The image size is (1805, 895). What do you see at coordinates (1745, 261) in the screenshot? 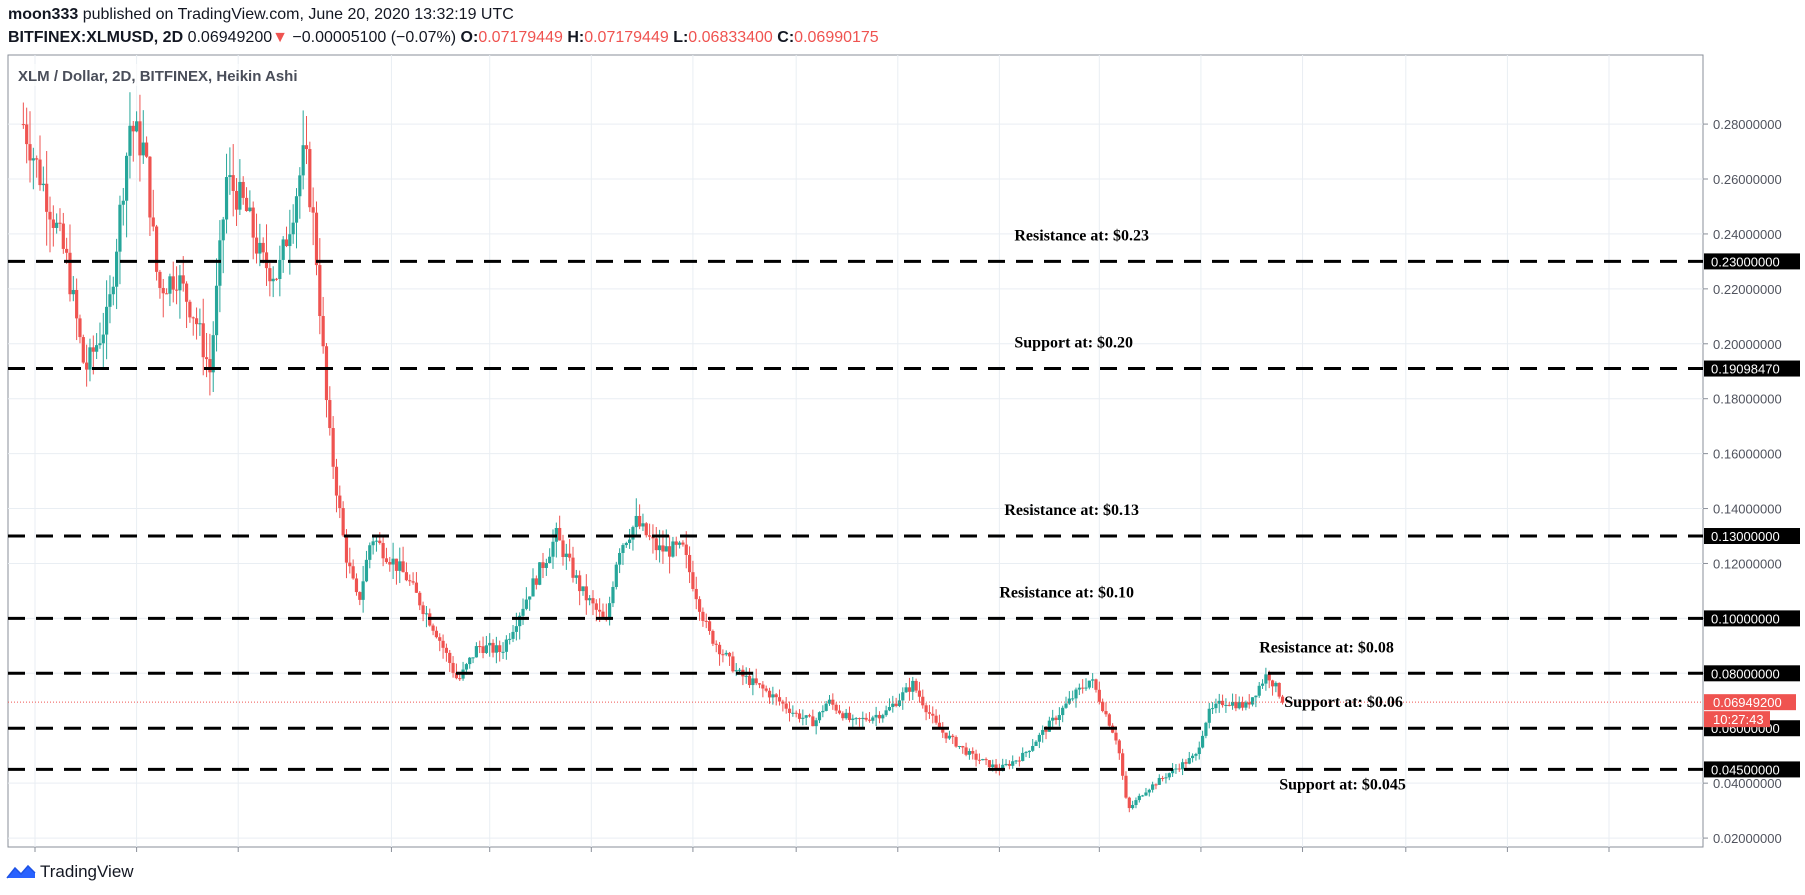
I see `level-price-tag-label: 0.23000000` at bounding box center [1745, 261].